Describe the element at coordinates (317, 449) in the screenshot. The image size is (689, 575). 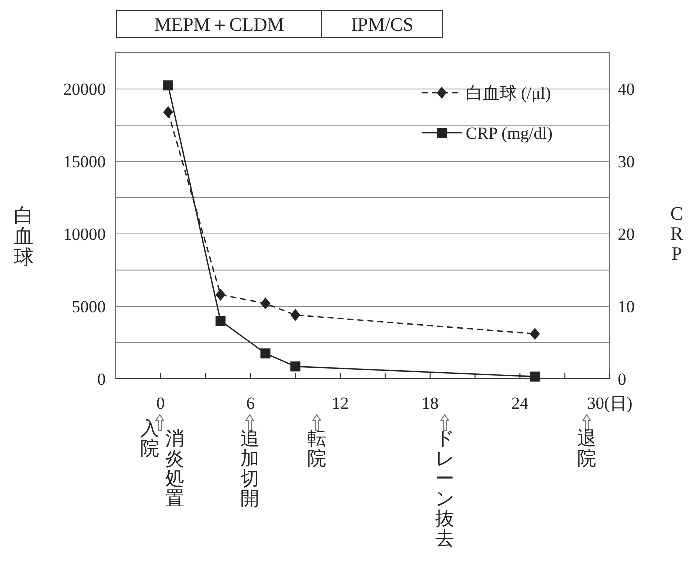
I see `text: 転院` at that location.